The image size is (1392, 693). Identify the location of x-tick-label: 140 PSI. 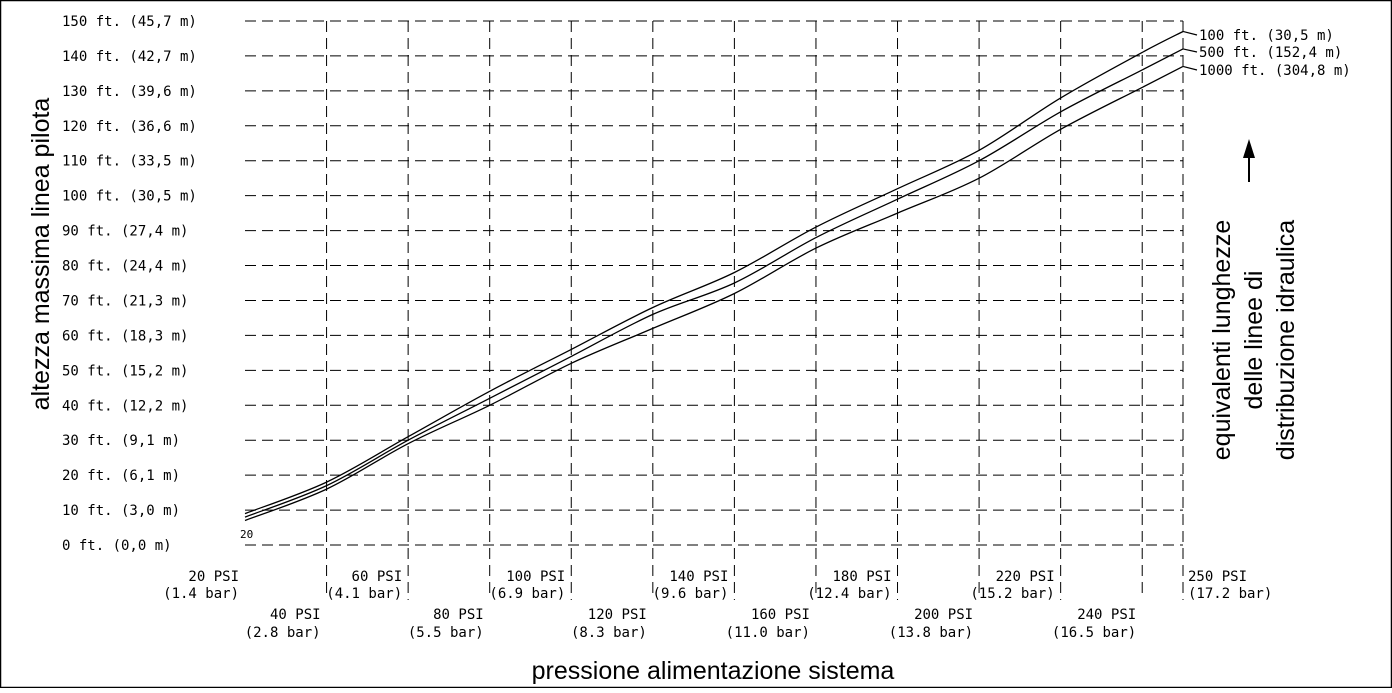
(698, 577).